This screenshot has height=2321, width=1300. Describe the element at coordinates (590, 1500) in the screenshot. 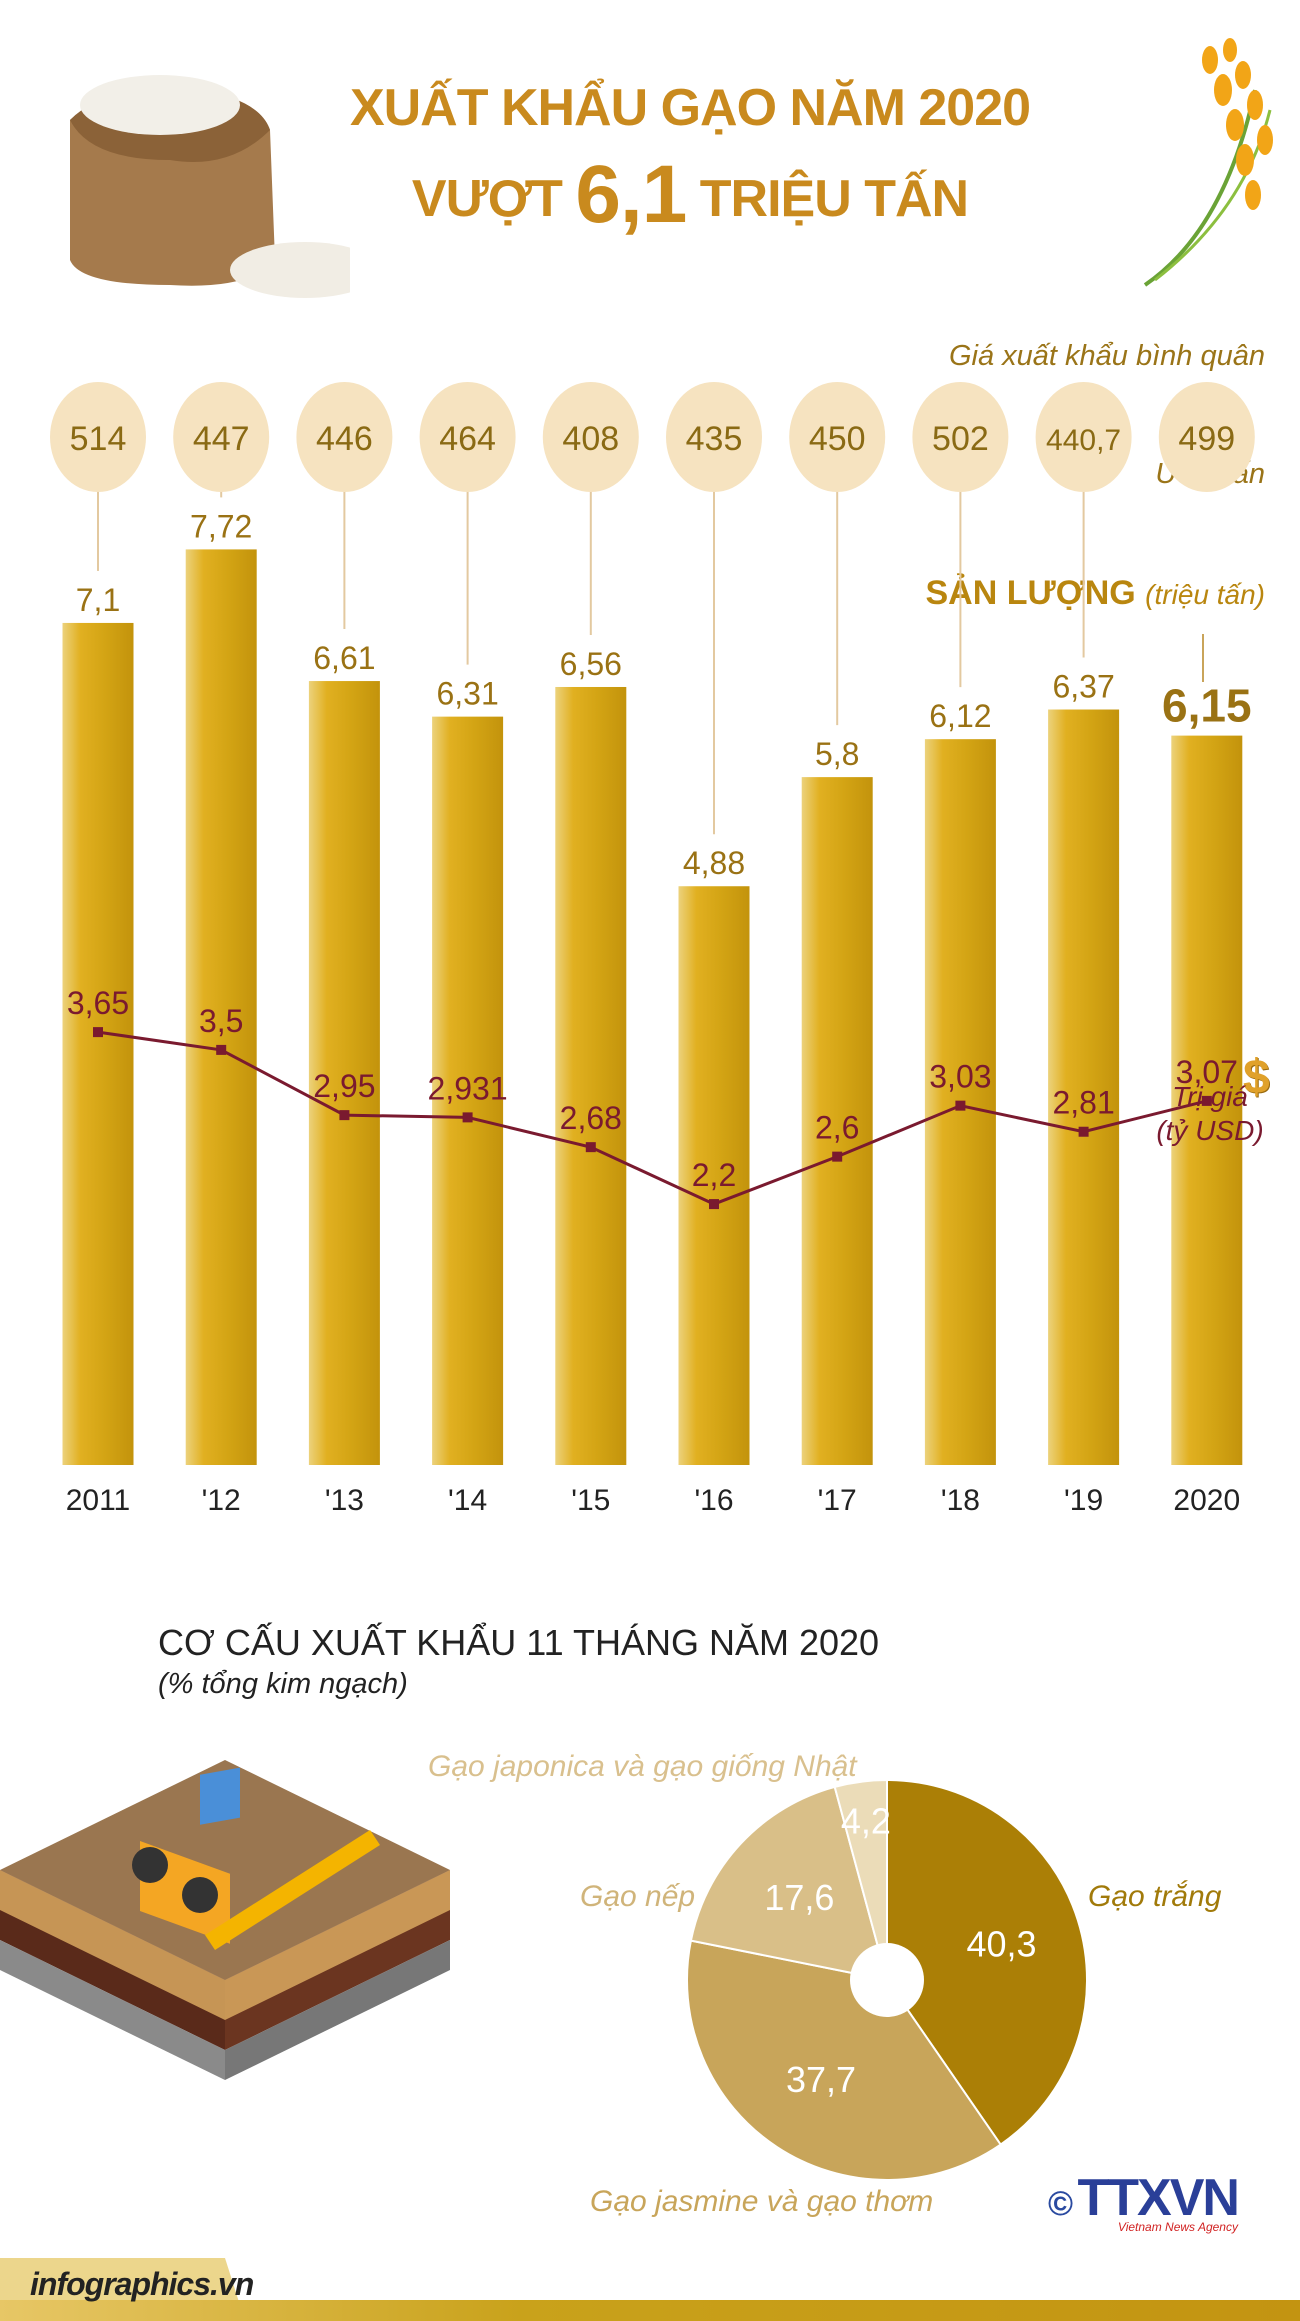

I see `x-tick-label: '15` at that location.